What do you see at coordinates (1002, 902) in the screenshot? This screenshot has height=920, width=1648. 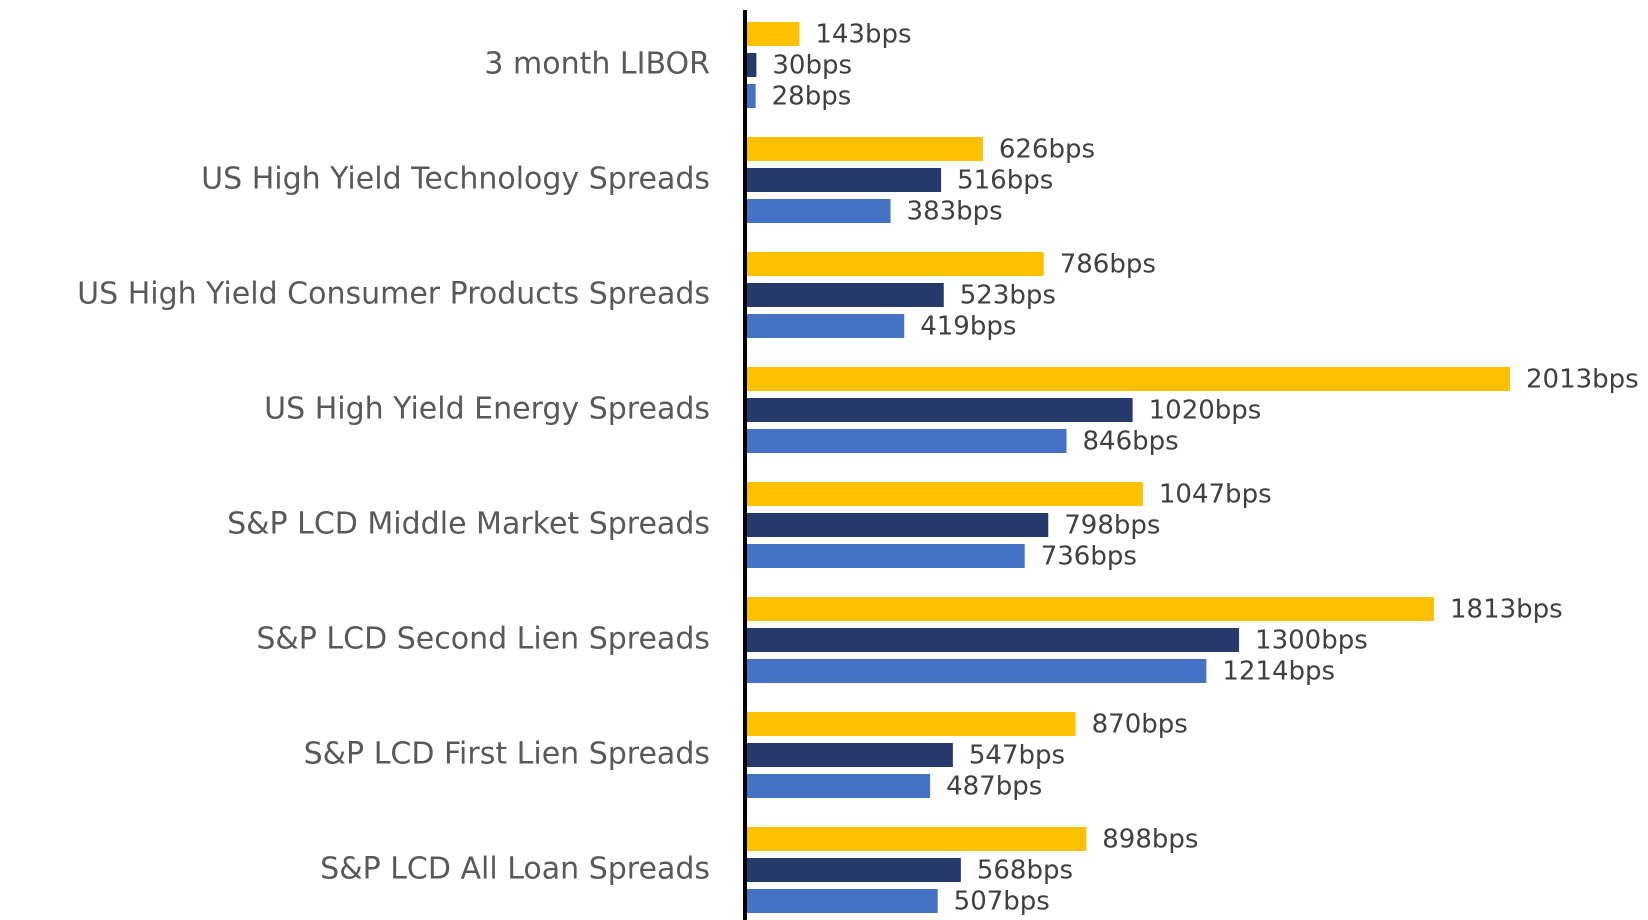 I see `value-label: 507bps` at bounding box center [1002, 902].